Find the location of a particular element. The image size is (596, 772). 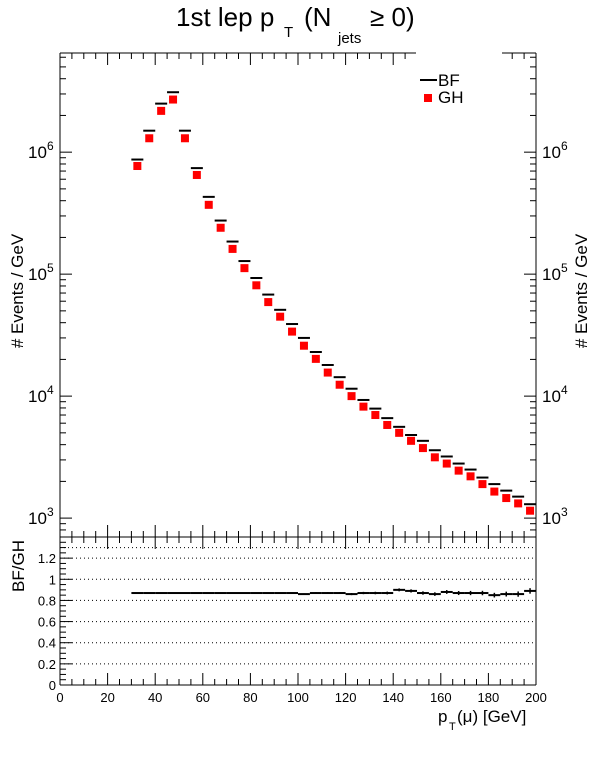

legend: BF GH is located at coordinates (442, 89).